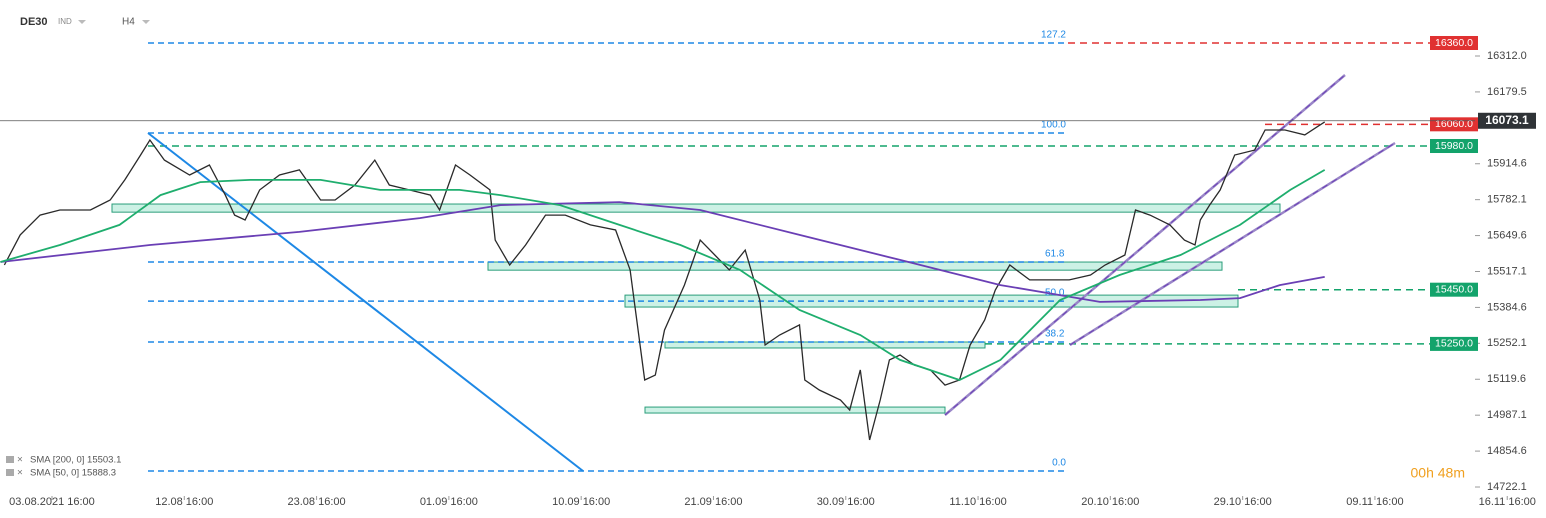 Image resolution: width=1546 pixels, height=518 pixels. Describe the element at coordinates (1506, 379) in the screenshot. I see `y-tick-label: 15119.6` at that location.